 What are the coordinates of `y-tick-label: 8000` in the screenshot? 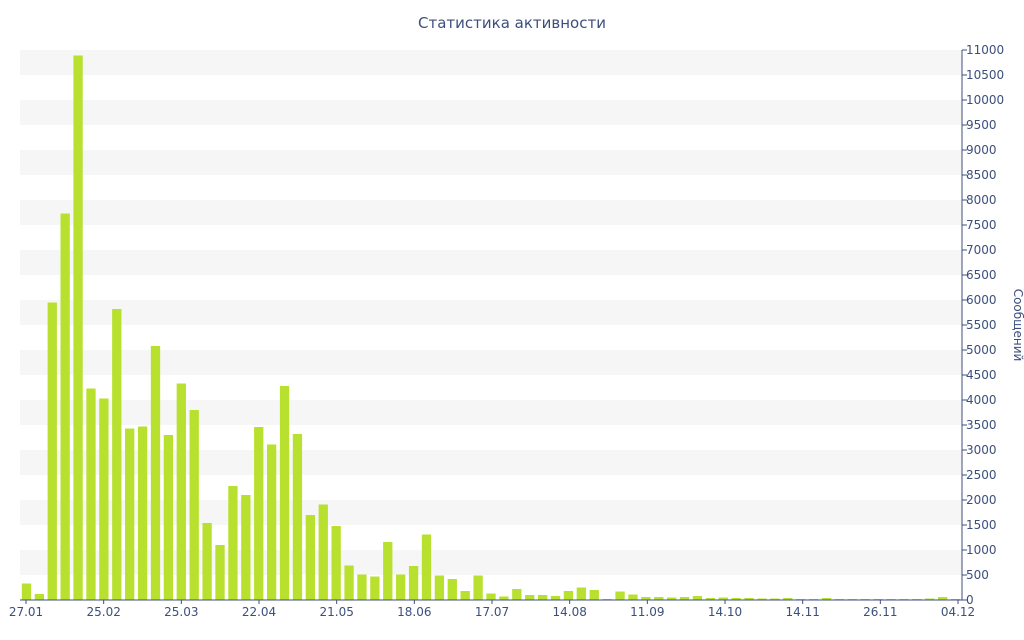 It's located at (981, 200).